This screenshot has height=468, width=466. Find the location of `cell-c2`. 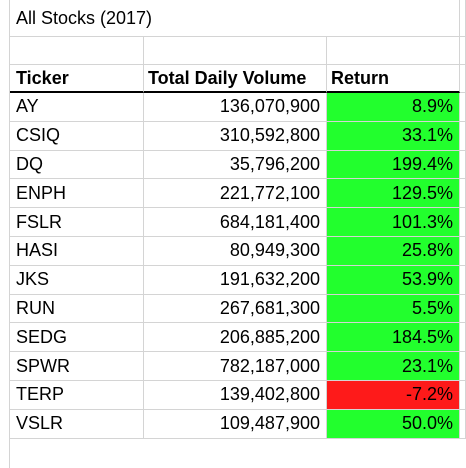

cell-c2 is located at coordinates (393, 51).